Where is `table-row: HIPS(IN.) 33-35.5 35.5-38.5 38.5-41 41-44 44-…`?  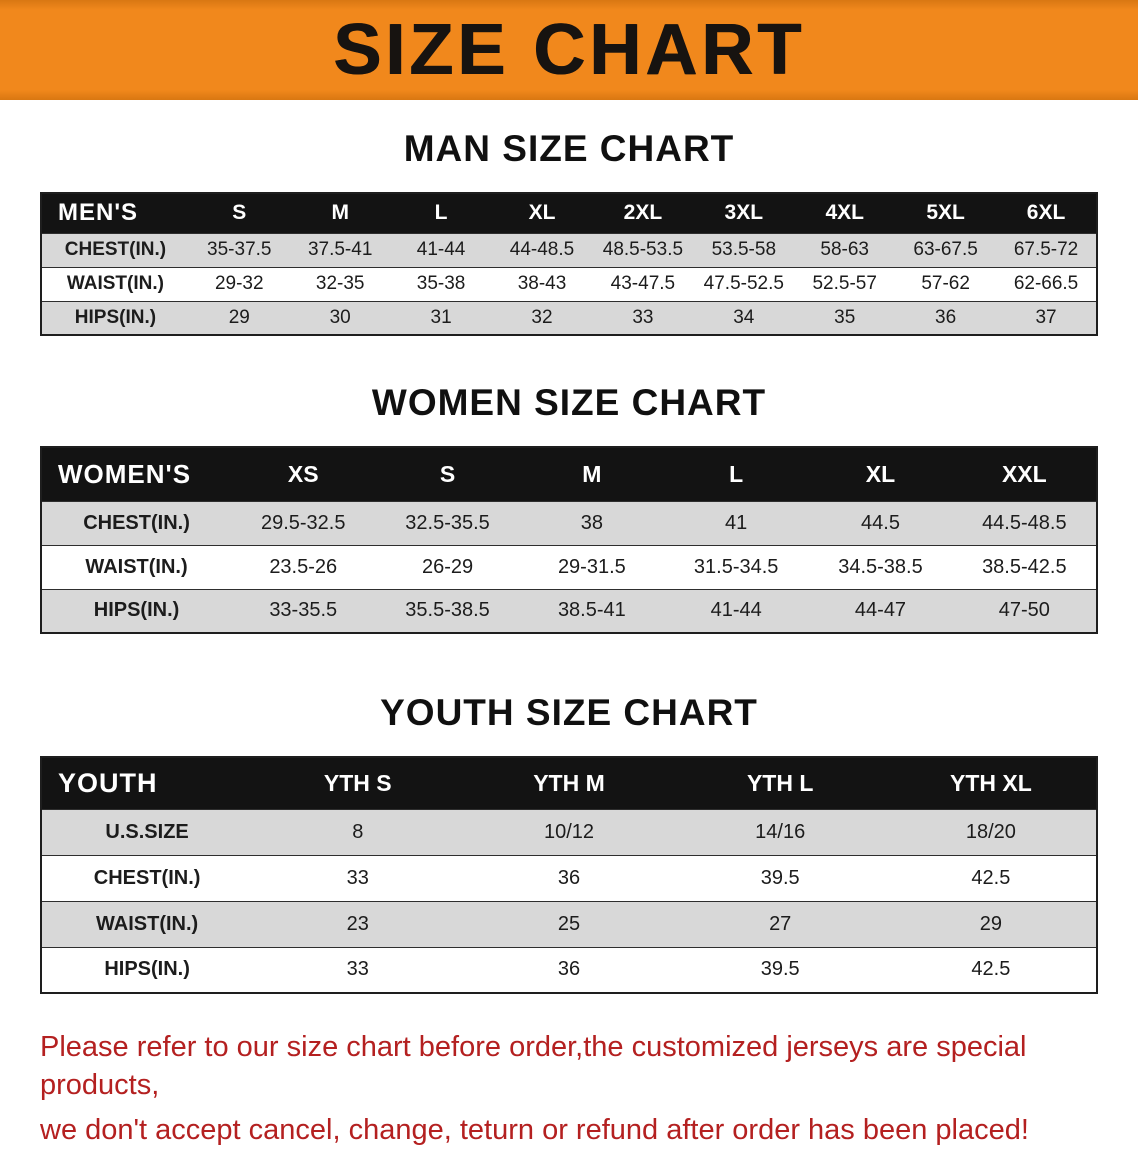 table-row: HIPS(IN.) 33-35.5 35.5-38.5 38.5-41 41-44 44-… is located at coordinates (569, 610).